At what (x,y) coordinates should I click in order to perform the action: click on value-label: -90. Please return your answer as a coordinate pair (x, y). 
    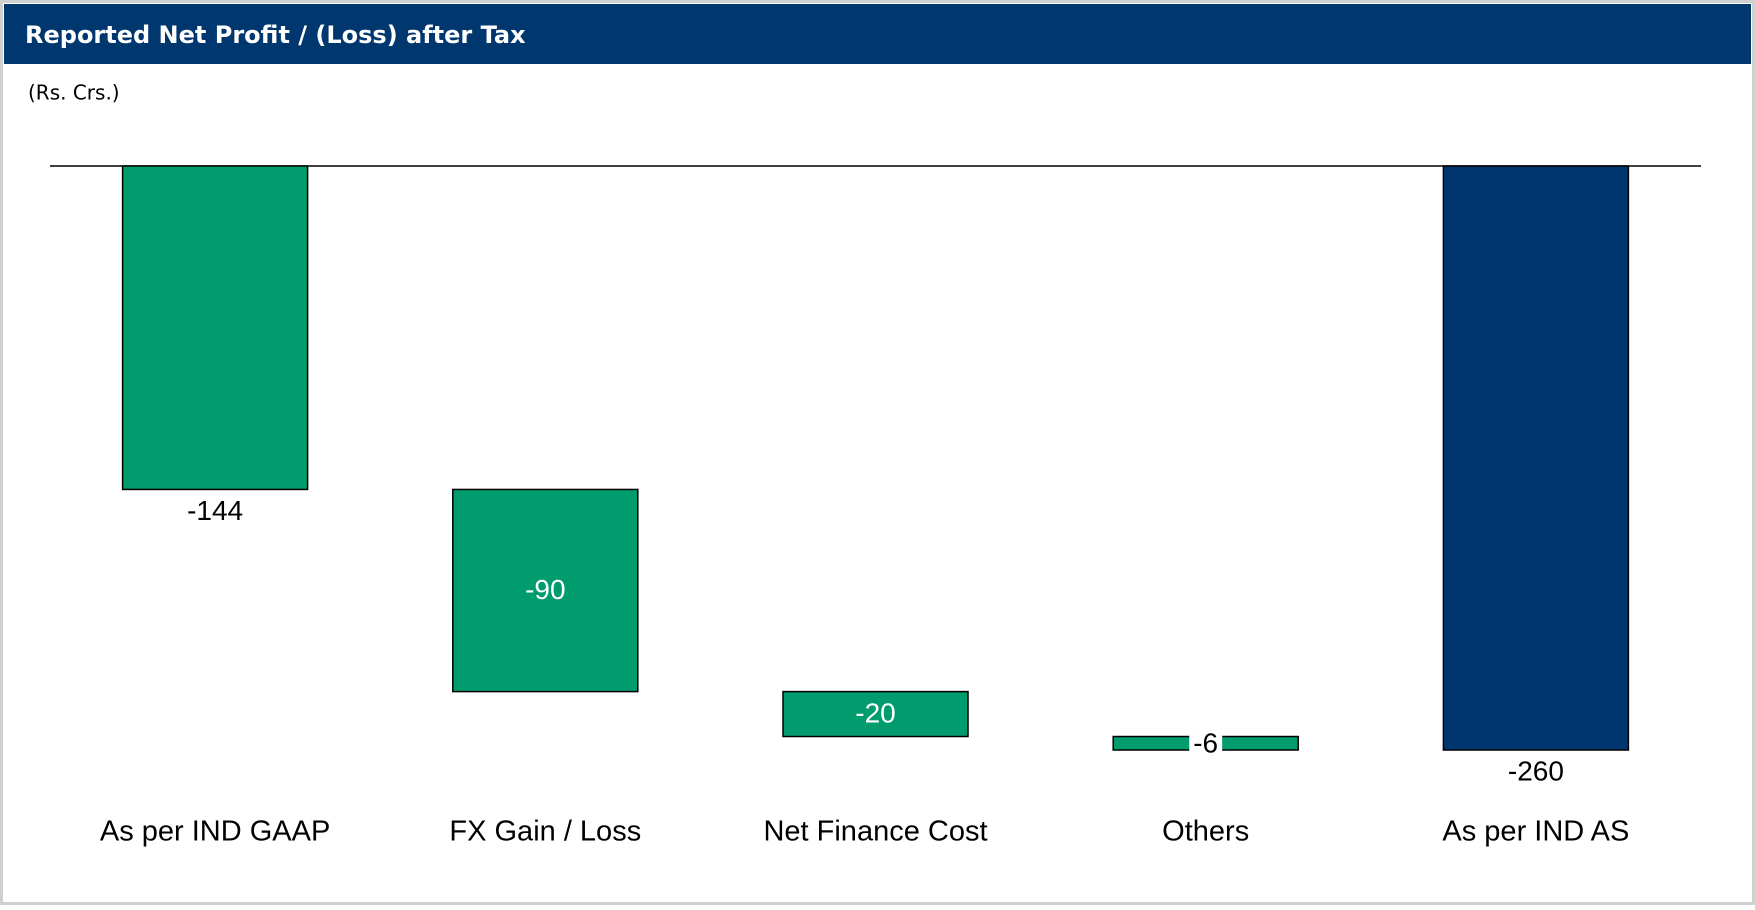
    Looking at the image, I should click on (545, 589).